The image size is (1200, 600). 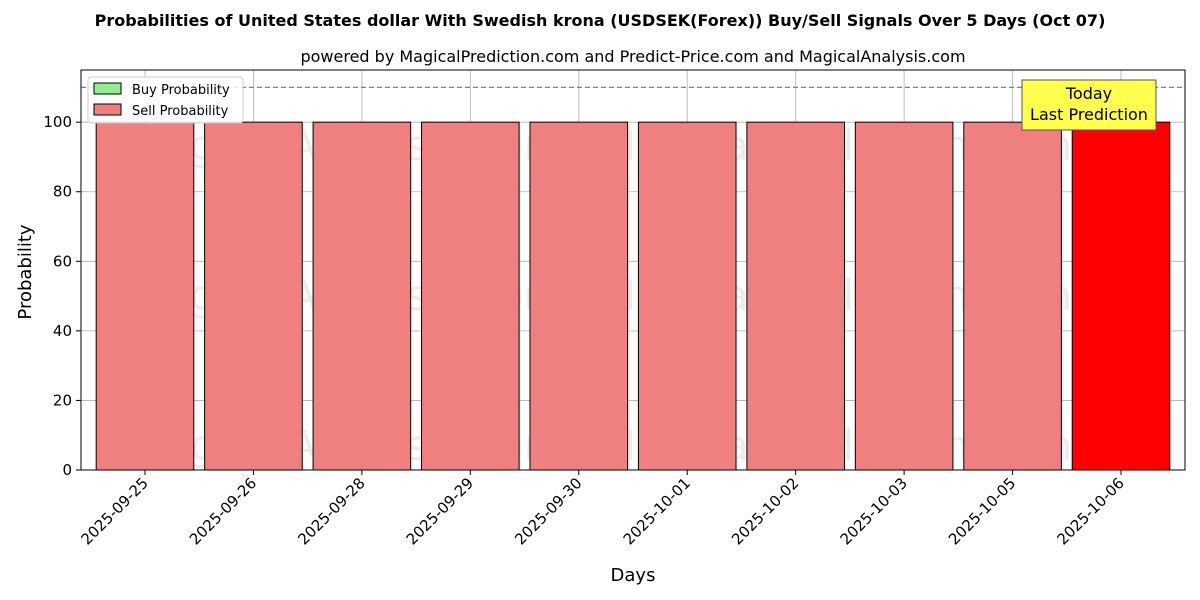 What do you see at coordinates (657, 511) in the screenshot?
I see `x-tick-label: 2025-10-01` at bounding box center [657, 511].